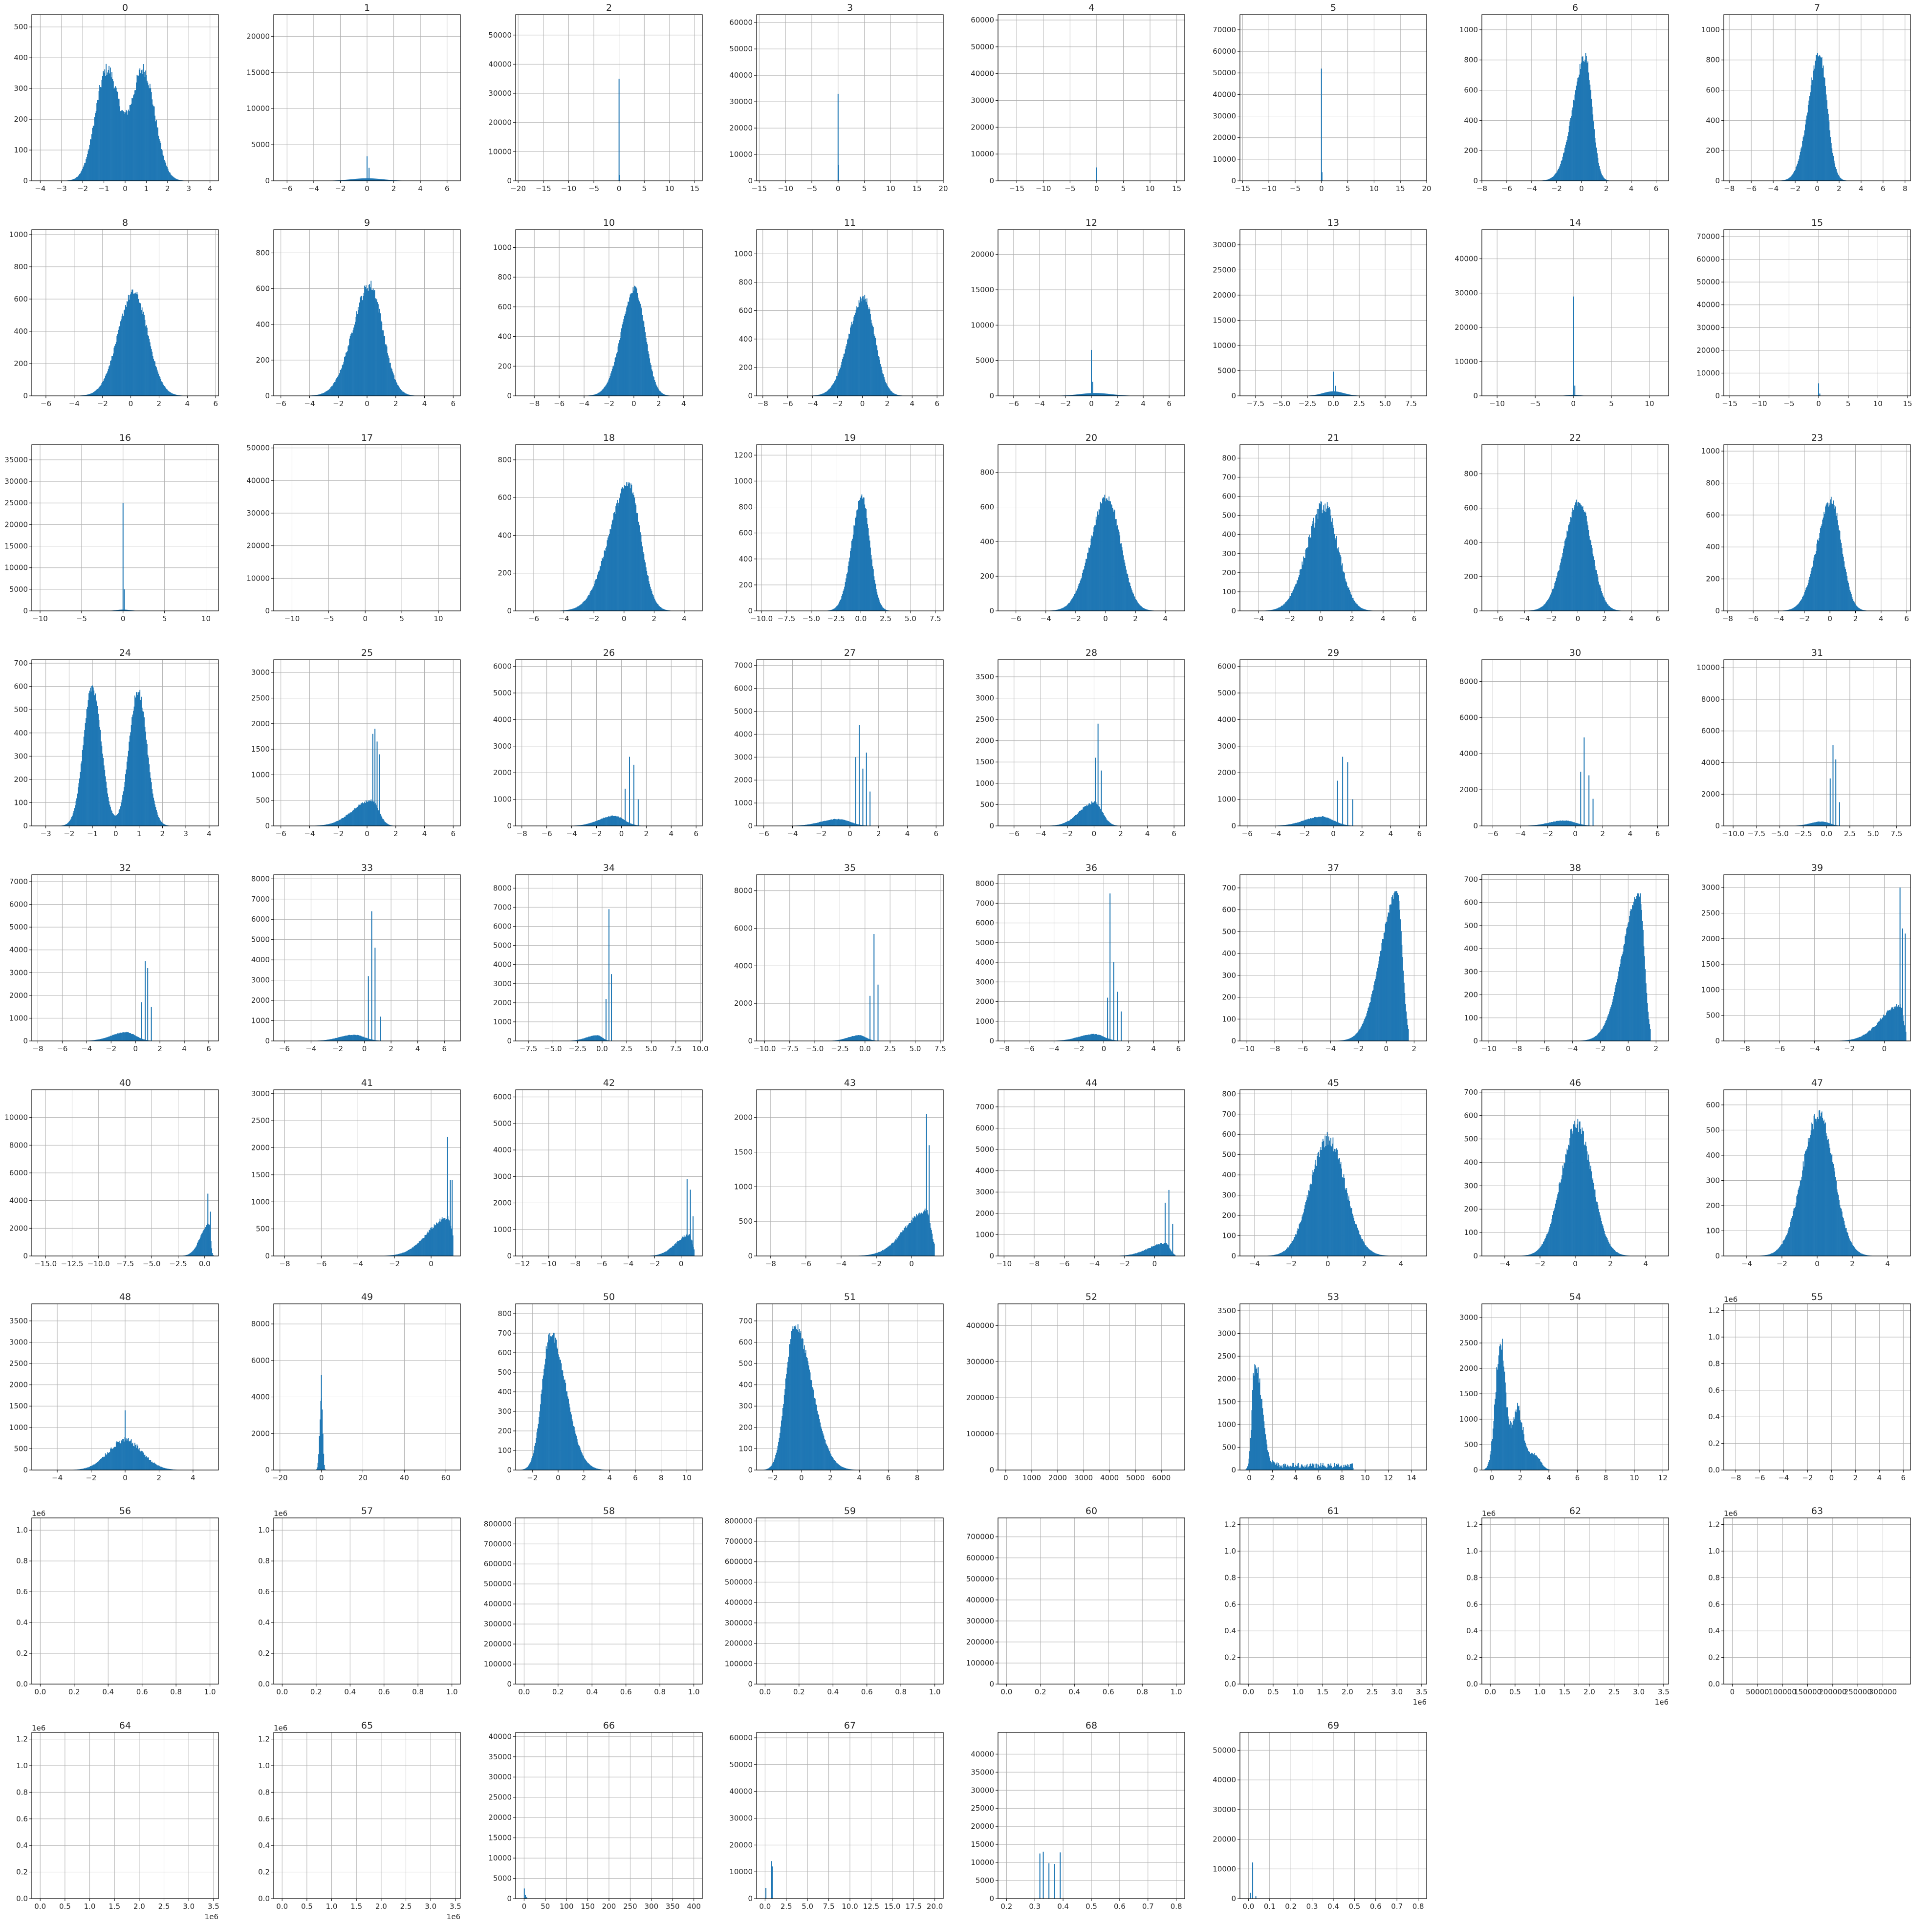  Describe the element at coordinates (502, 247) in the screenshot. I see `y-tick-label: 1000` at that location.